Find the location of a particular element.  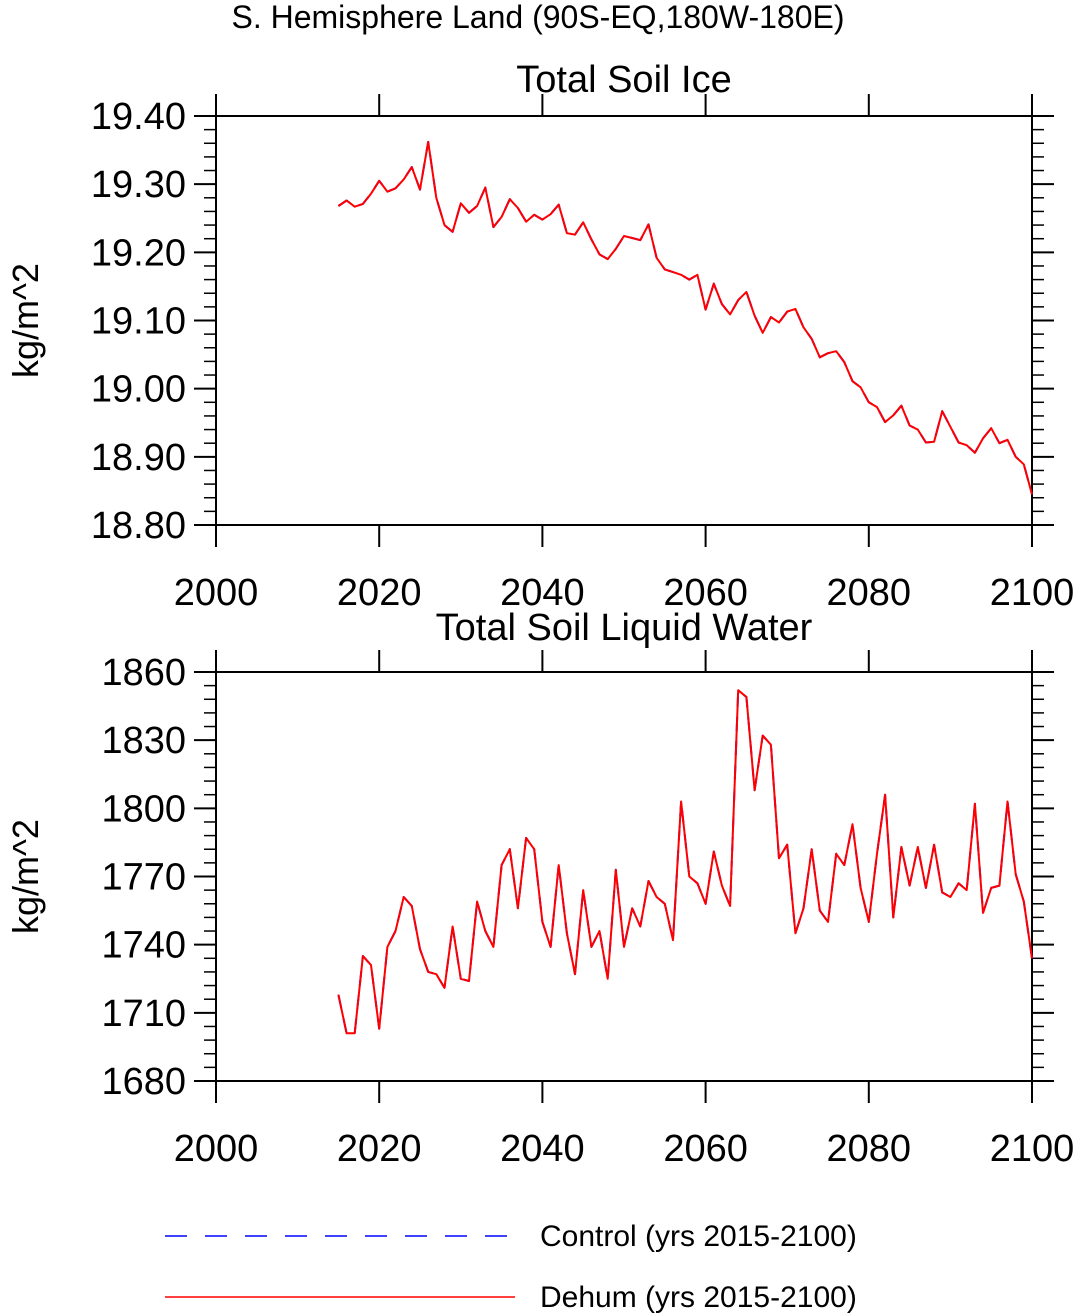

y-tick-label: 19.20 is located at coordinates (138, 253).